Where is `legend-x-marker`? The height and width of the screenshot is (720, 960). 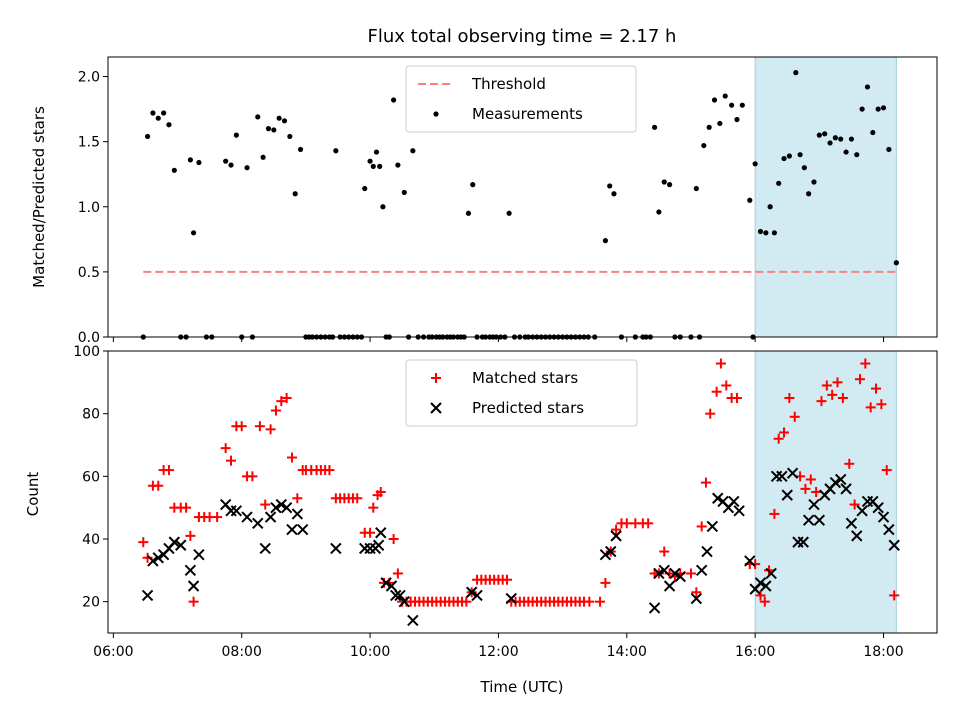 legend-x-marker is located at coordinates (436, 408).